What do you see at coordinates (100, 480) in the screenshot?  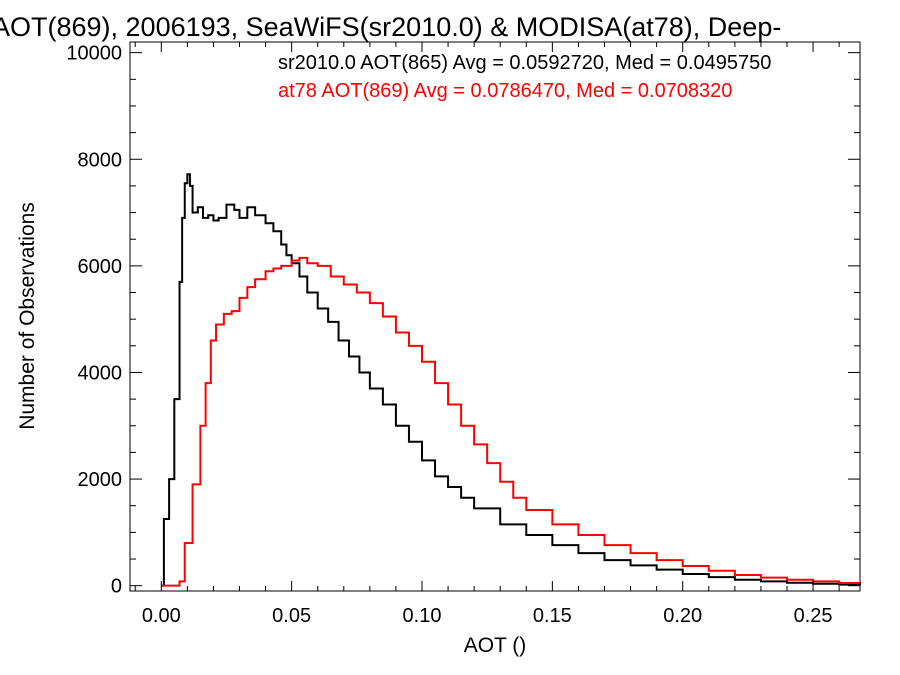 I see `y-tick-label: 2000` at bounding box center [100, 480].